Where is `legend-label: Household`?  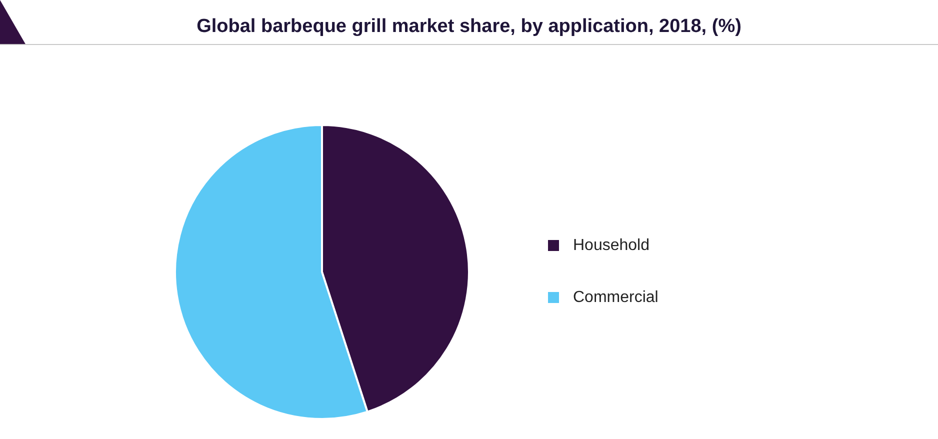
legend-label: Household is located at coordinates (611, 245).